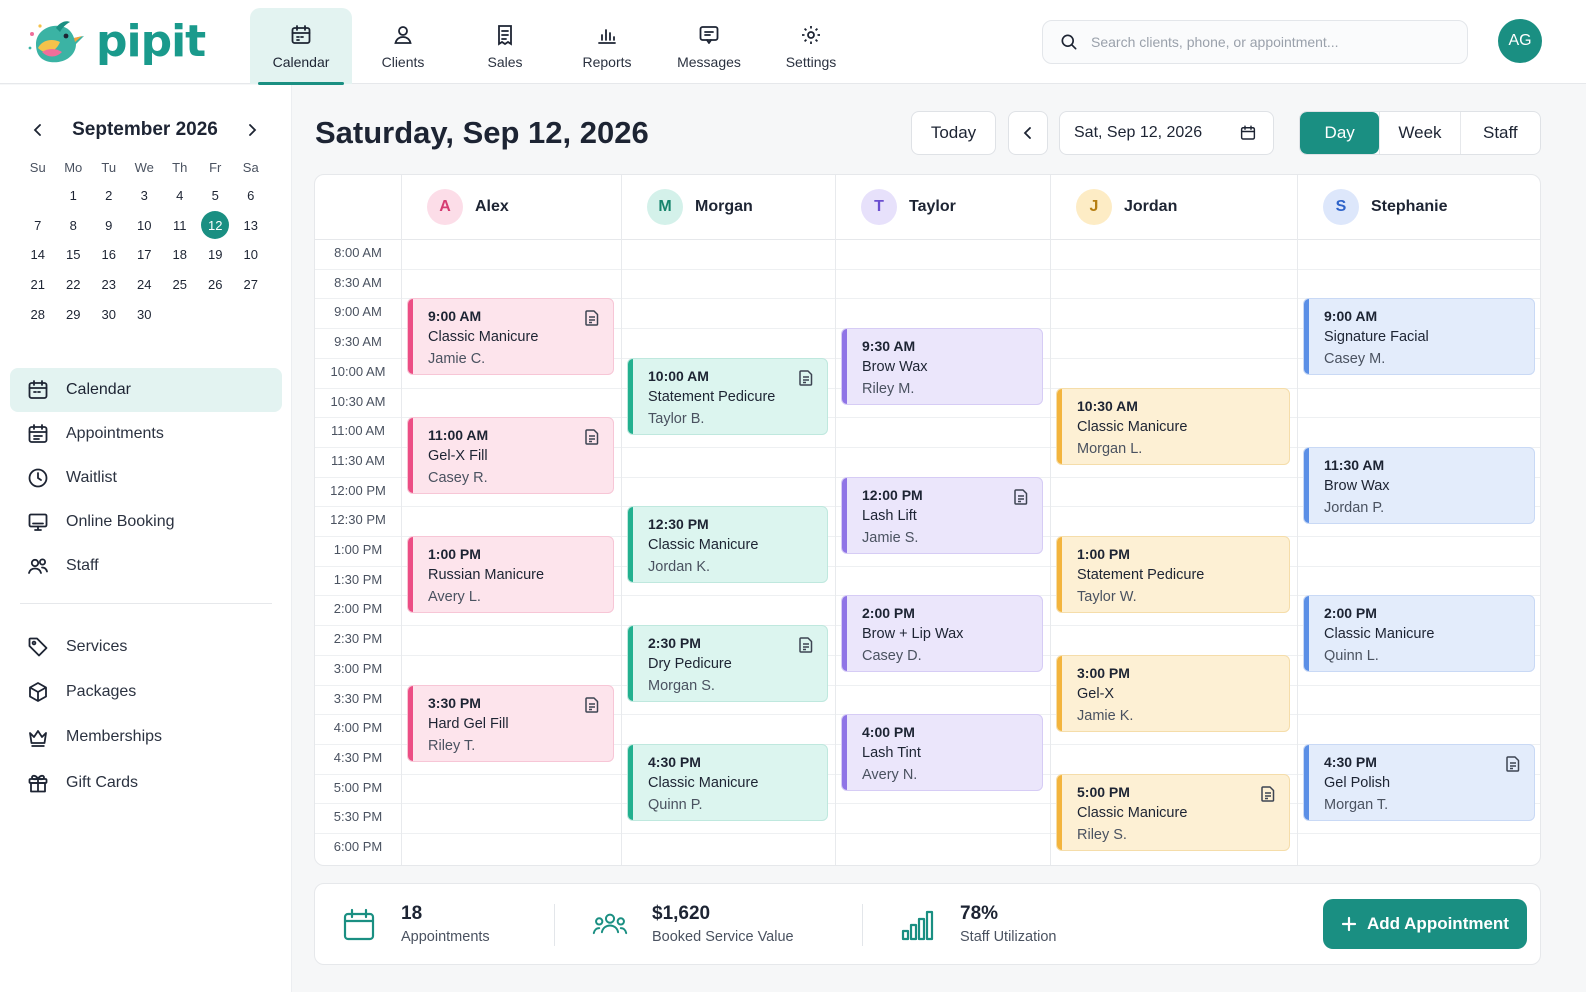  I want to click on appointment-card: 4:30 PM Gel Polish Morgan T., so click(1419, 782).